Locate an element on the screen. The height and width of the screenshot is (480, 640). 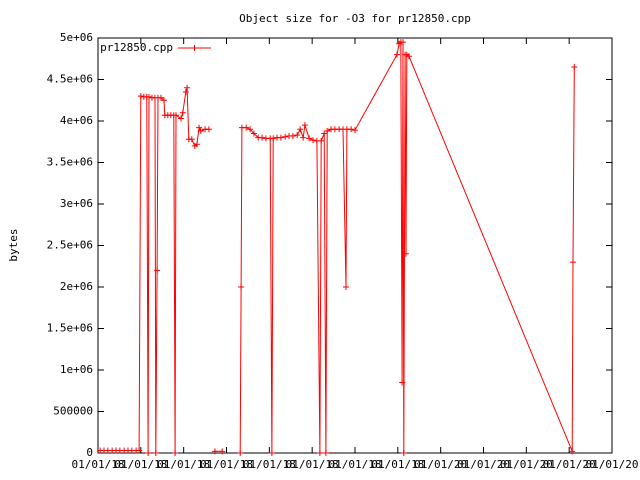
y-tick-label: 500000 is located at coordinates (73, 411).